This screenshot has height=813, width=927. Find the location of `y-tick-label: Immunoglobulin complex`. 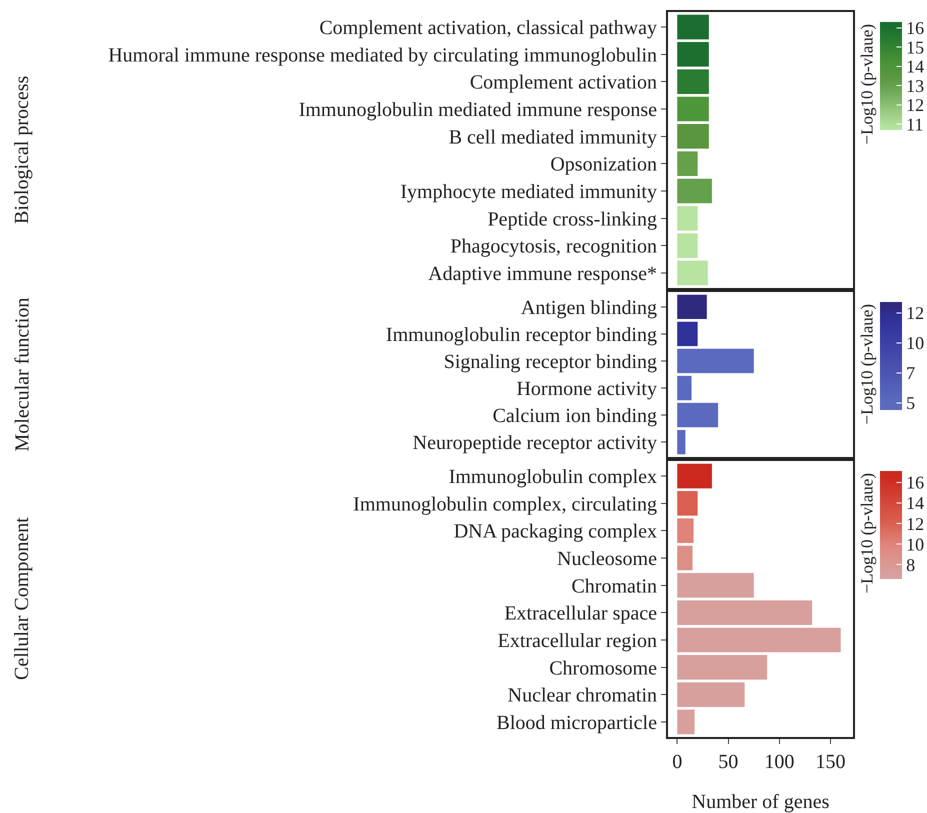

y-tick-label: Immunoglobulin complex is located at coordinates (552, 477).